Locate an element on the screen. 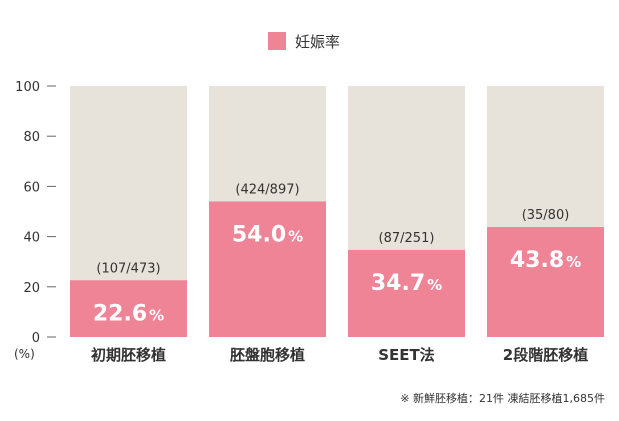 Image resolution: width=619 pixels, height=421 pixels. bar-count-label: (87/251) is located at coordinates (407, 238).